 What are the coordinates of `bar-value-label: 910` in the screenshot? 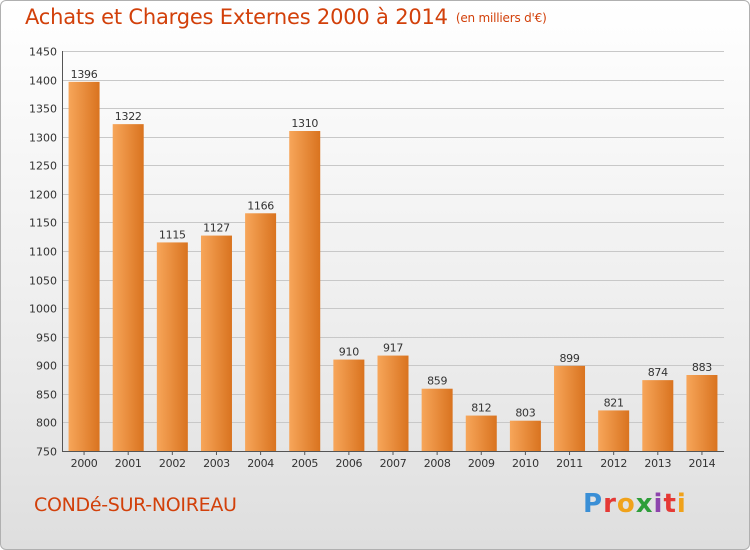 It's located at (349, 352).